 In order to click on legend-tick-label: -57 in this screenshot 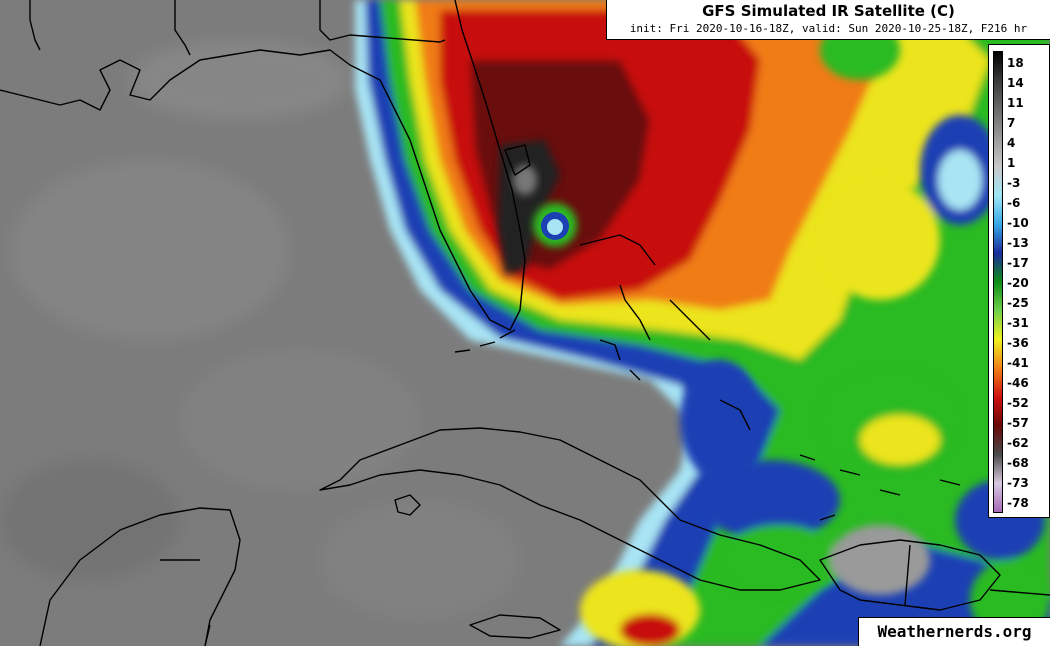, I will do `click(1018, 423)`.